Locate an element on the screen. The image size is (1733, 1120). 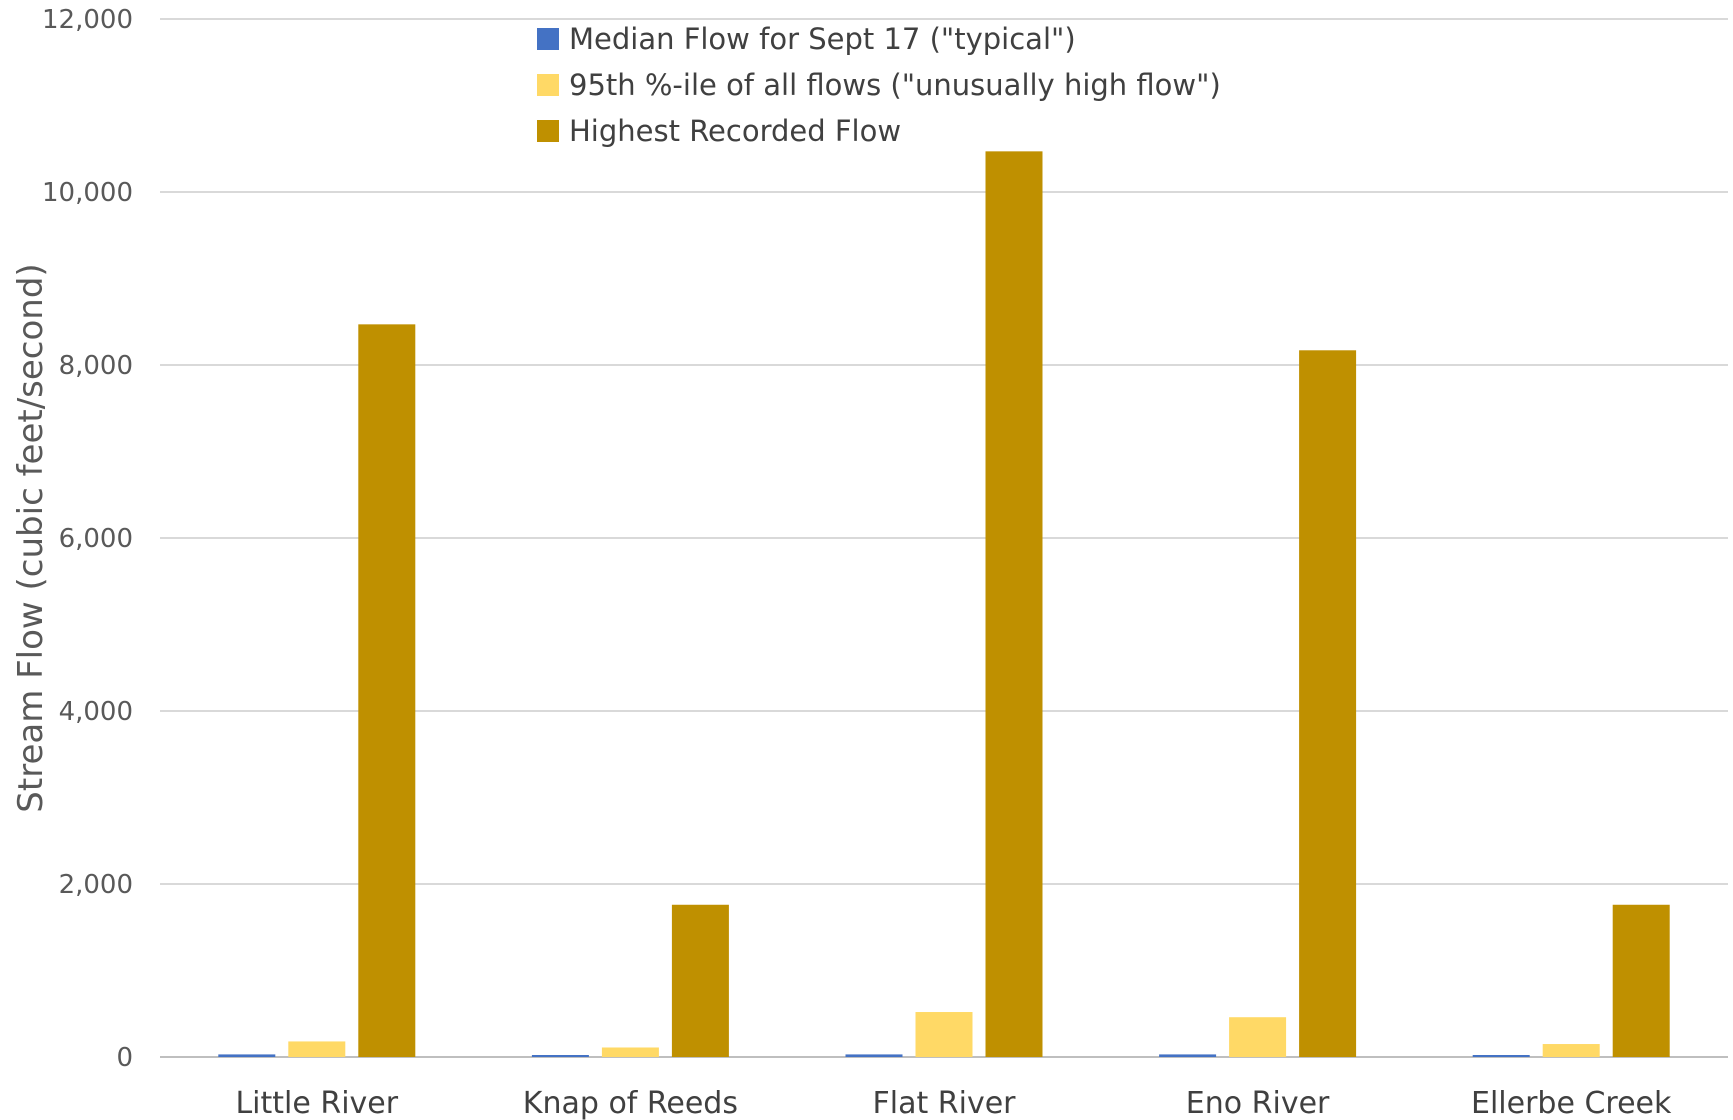
y-tick-label: 0 is located at coordinates (124, 1058).